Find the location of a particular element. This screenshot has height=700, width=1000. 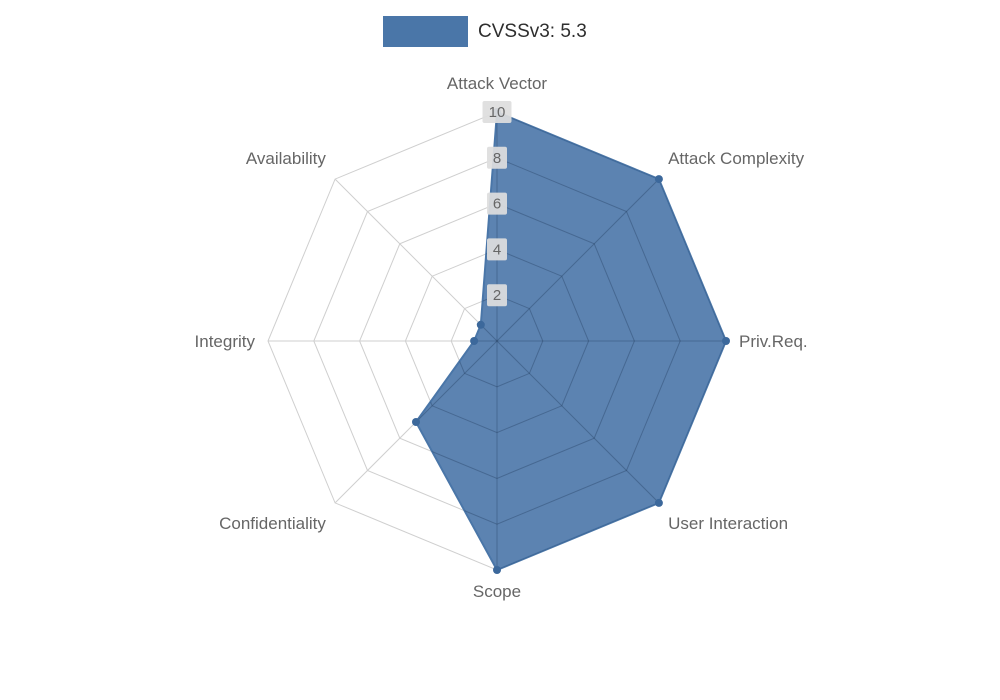

axis-label-scope: Scope is located at coordinates (497, 591).